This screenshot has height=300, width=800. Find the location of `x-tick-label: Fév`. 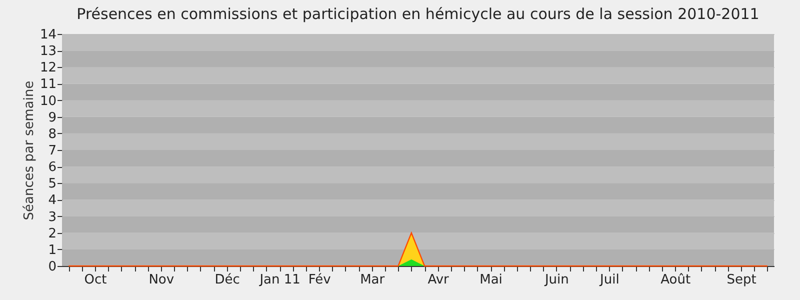

x-tick-label: Fév is located at coordinates (320, 280).